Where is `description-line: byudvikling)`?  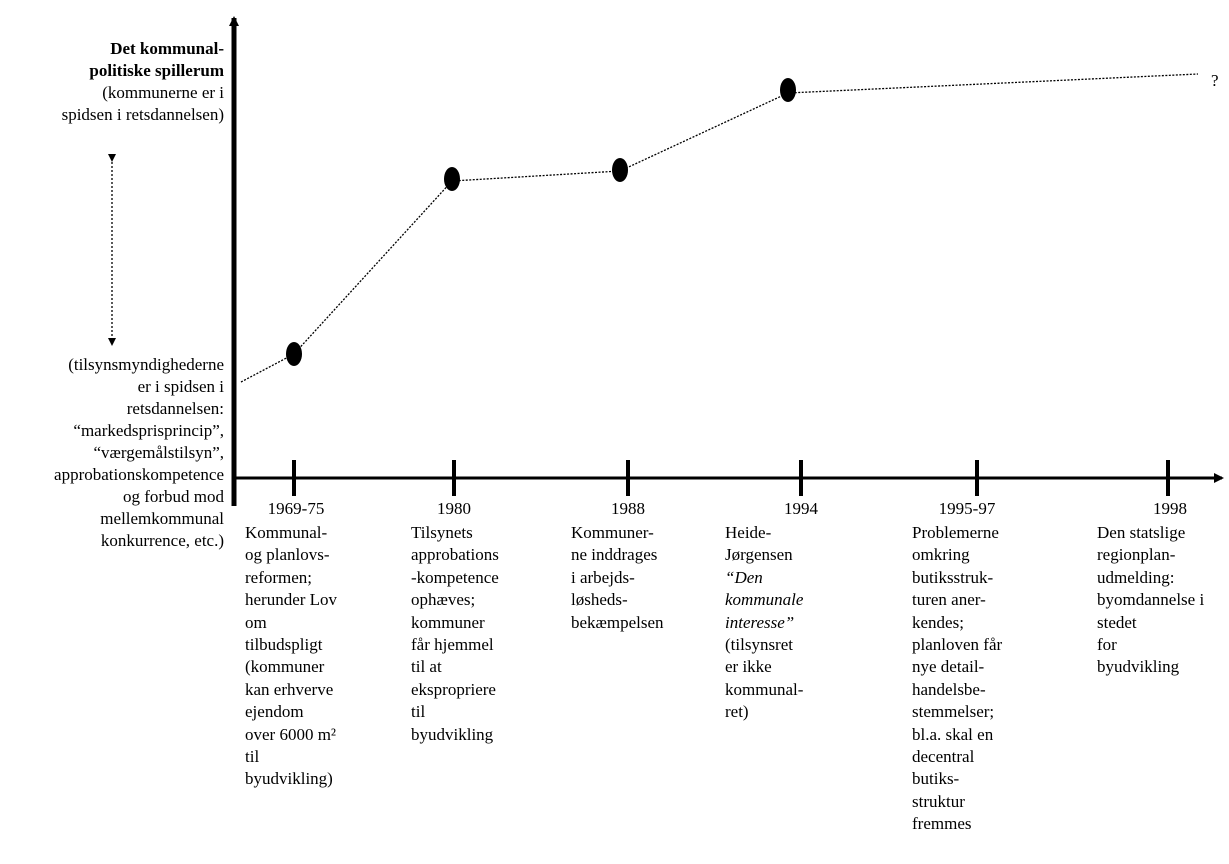 description-line: byudvikling) is located at coordinates (289, 779).